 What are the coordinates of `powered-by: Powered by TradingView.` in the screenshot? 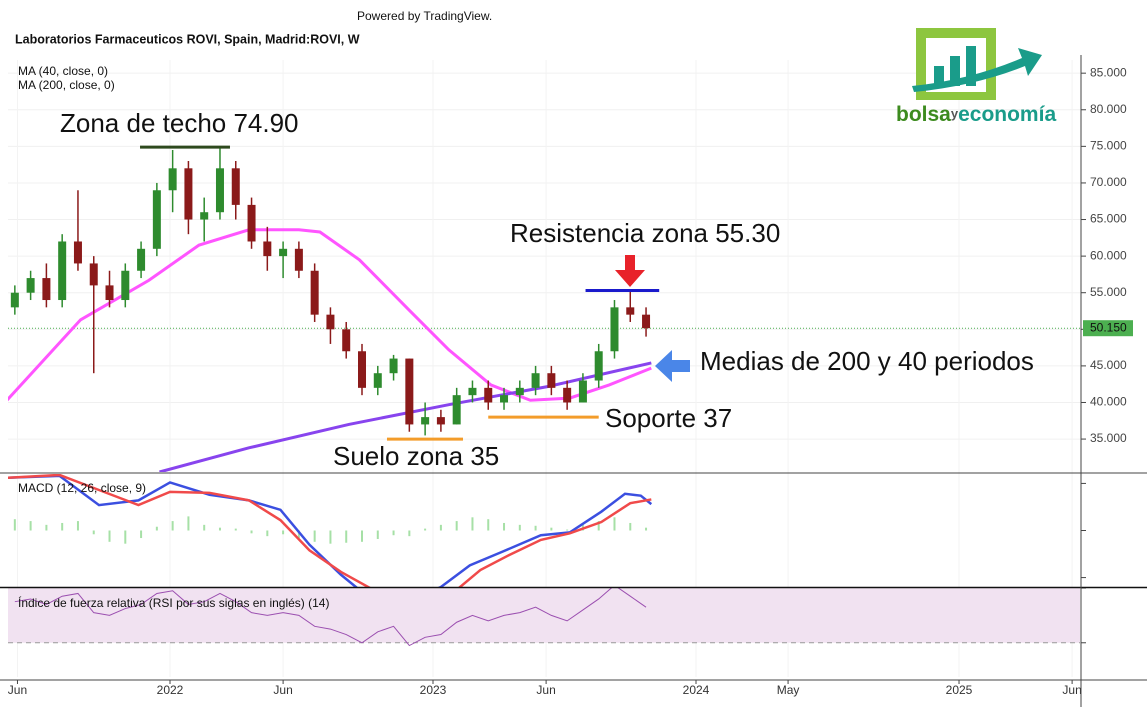 It's located at (424, 16).